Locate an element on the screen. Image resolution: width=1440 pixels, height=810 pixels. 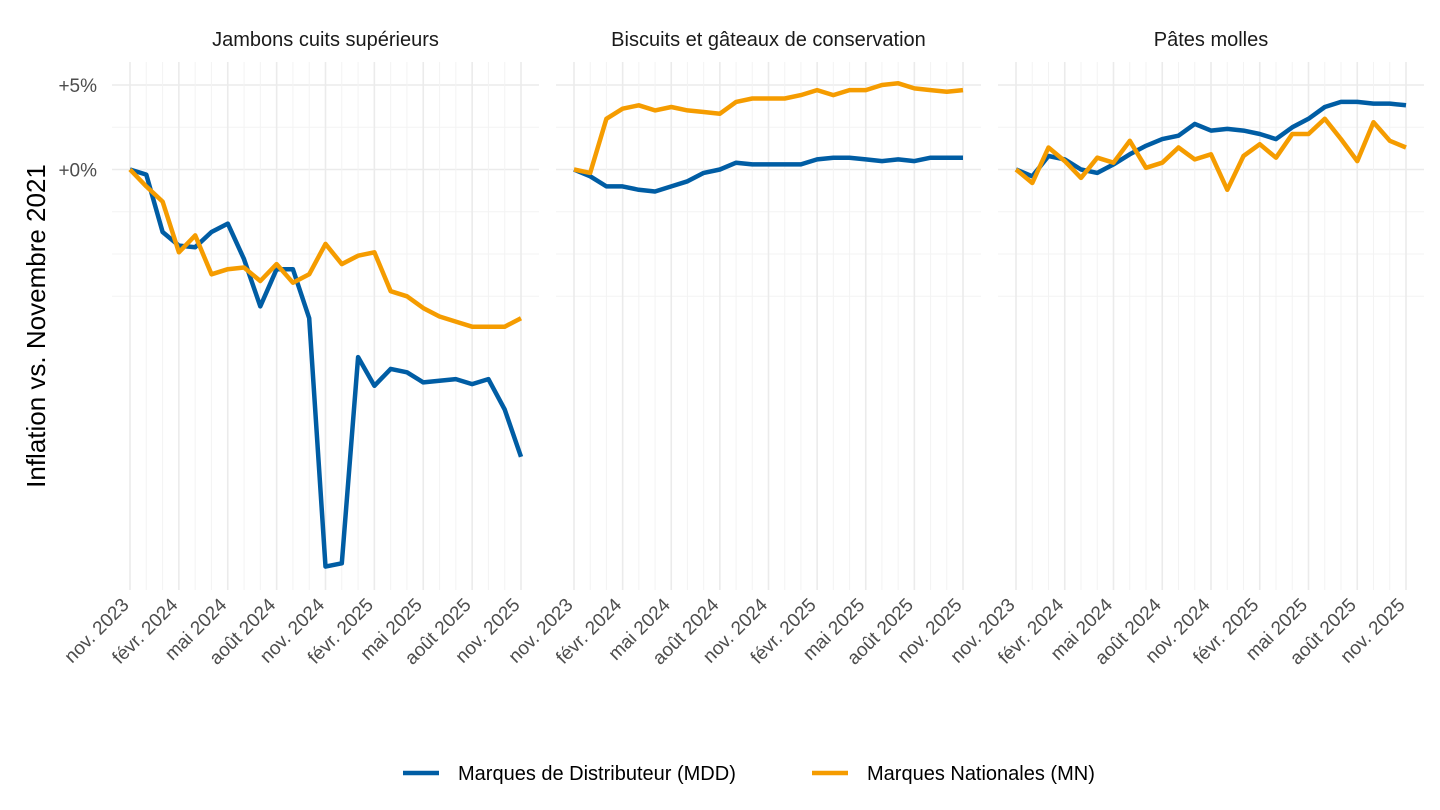
legend-label-mn: Marques Nationales (MN) is located at coordinates (981, 774).